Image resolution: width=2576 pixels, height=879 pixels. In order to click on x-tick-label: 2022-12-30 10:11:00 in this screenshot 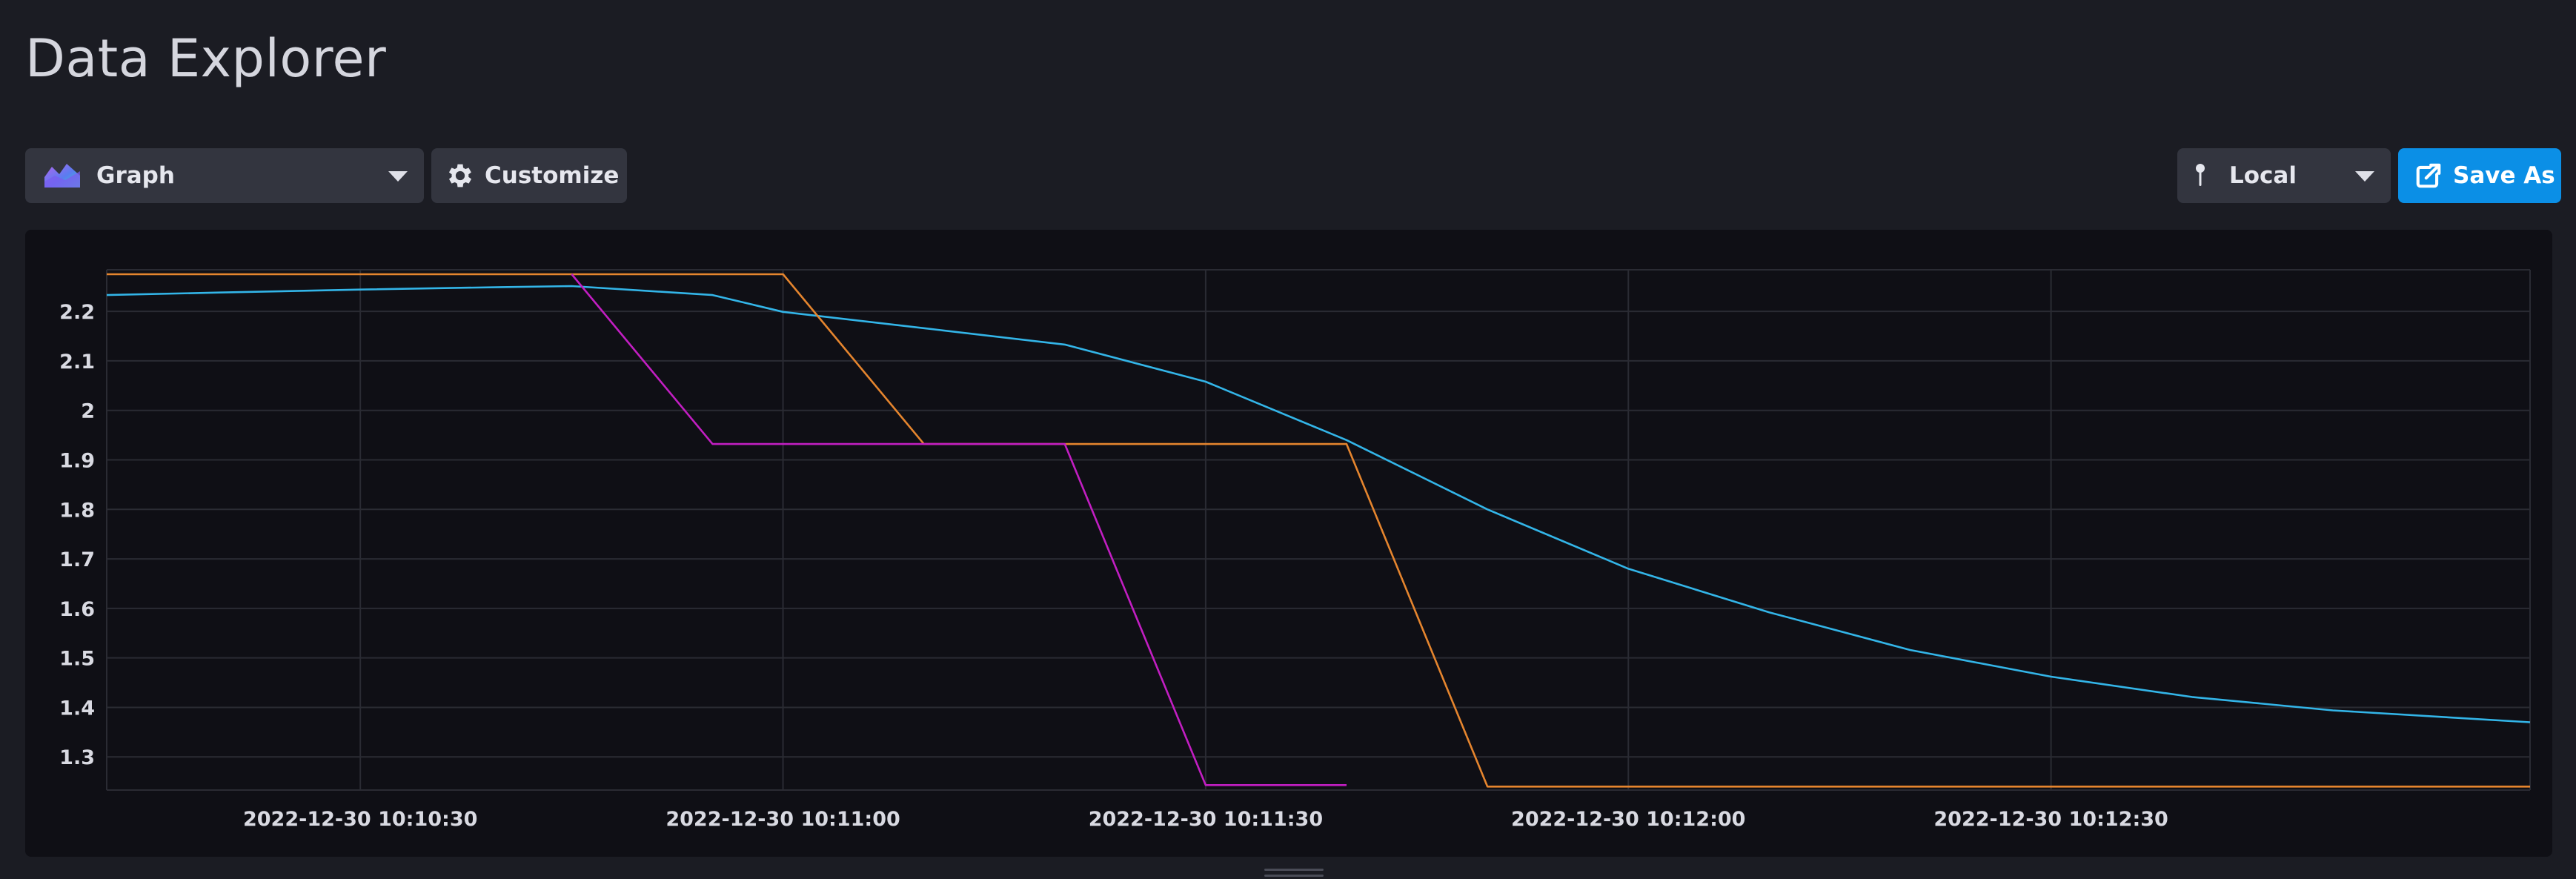, I will do `click(782, 819)`.